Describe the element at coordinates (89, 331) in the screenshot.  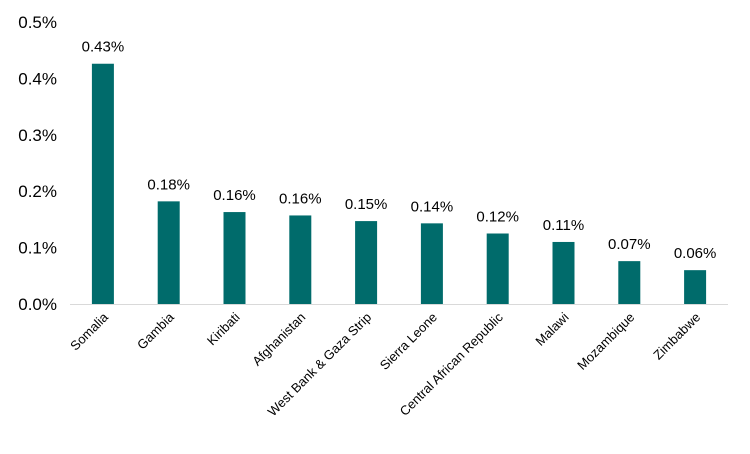
I see `category-label: Somalia` at that location.